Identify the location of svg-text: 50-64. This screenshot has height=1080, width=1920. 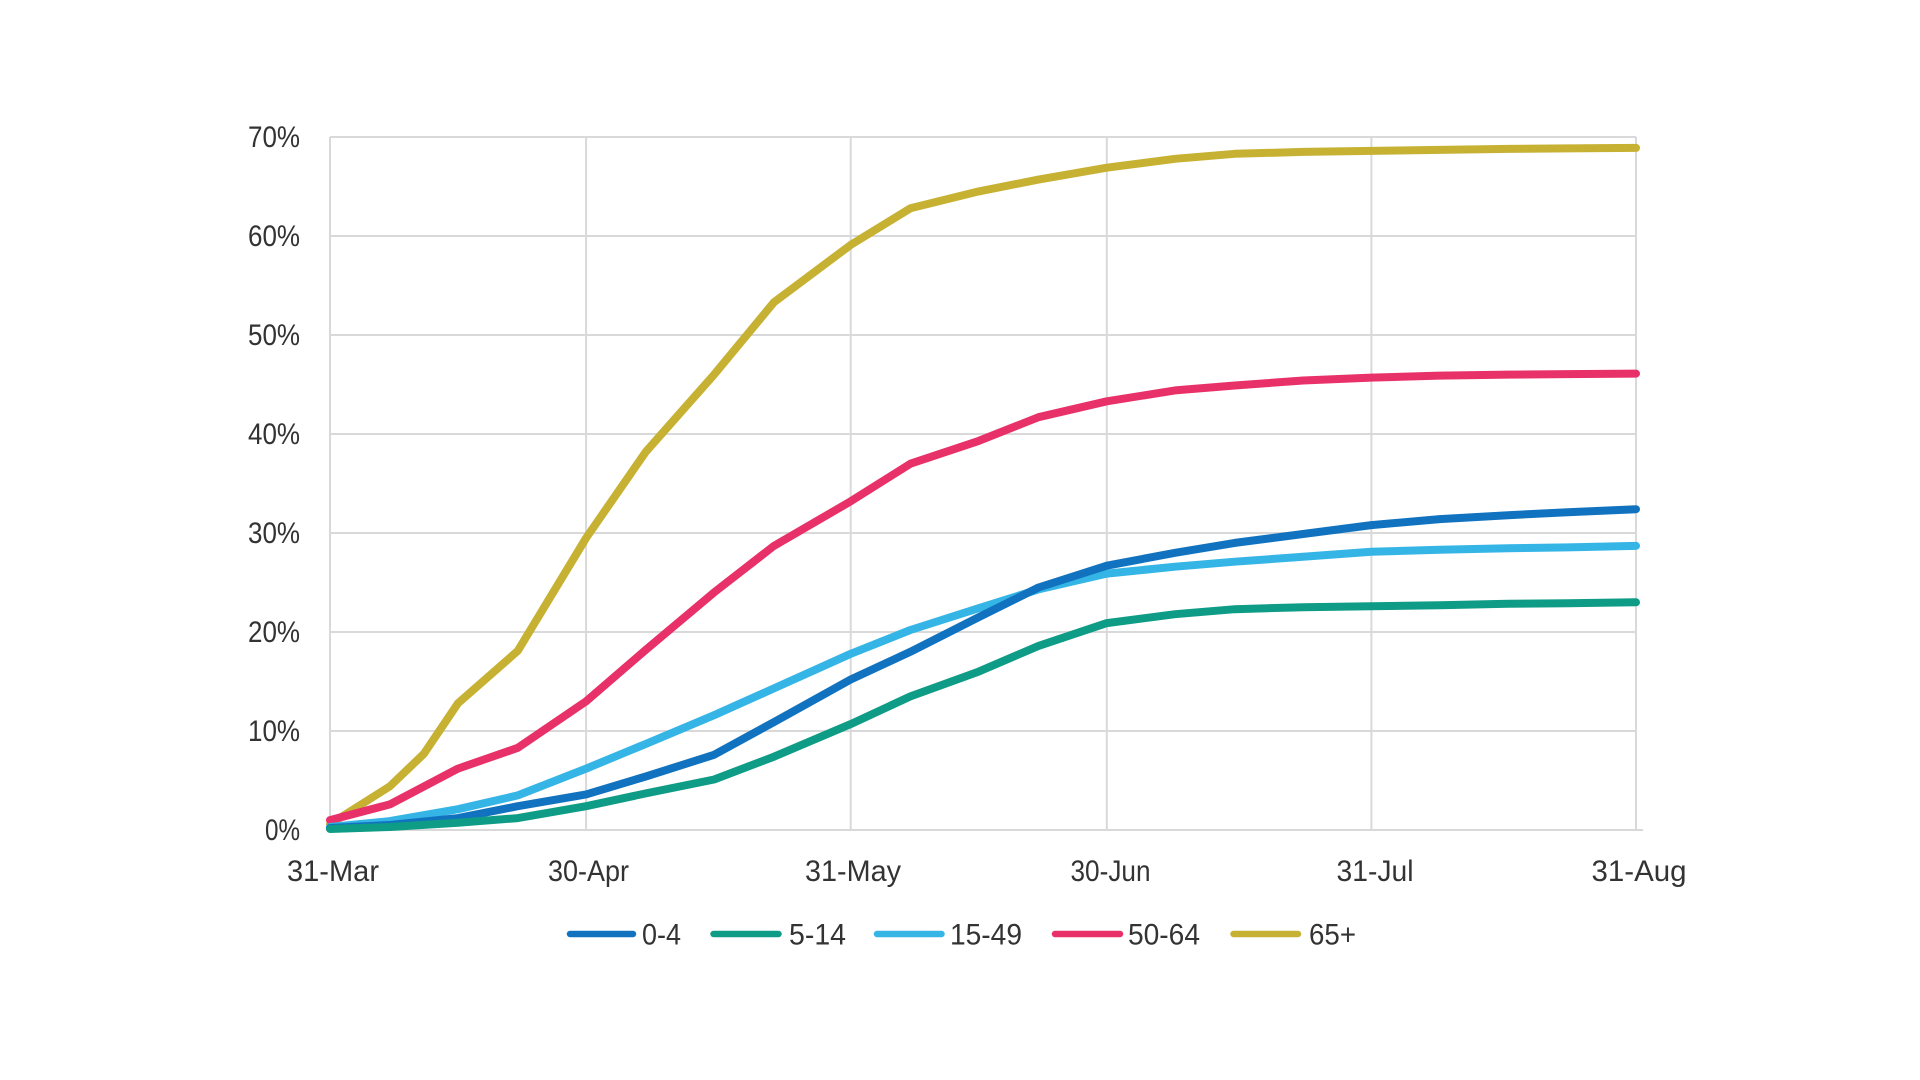
(1164, 935).